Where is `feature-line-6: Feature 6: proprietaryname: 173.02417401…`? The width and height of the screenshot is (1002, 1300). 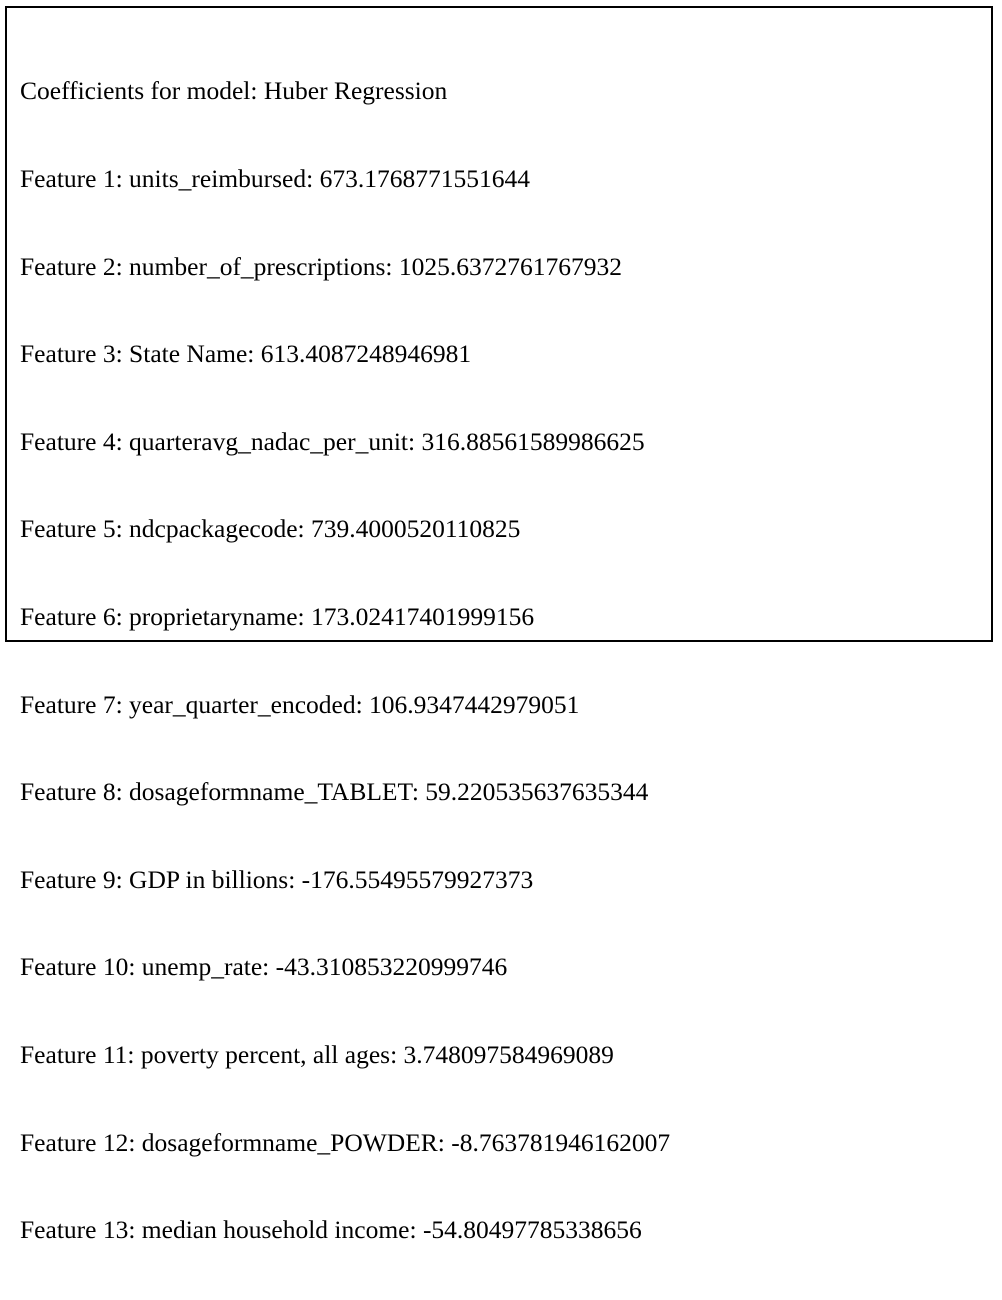
feature-line-6: Feature 6: proprietaryname: 173.02417401… is located at coordinates (277, 616).